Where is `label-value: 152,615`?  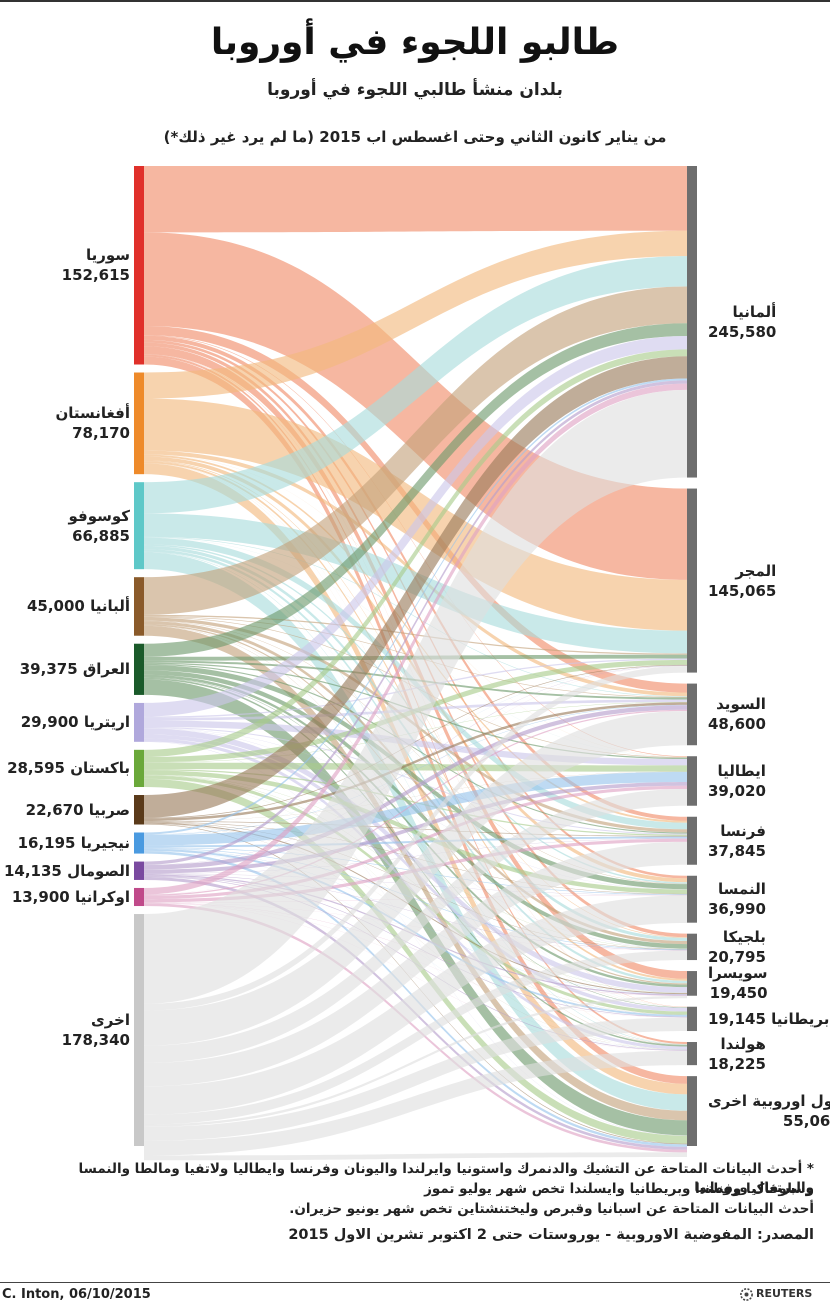 label-value: 152,615 is located at coordinates (95, 275).